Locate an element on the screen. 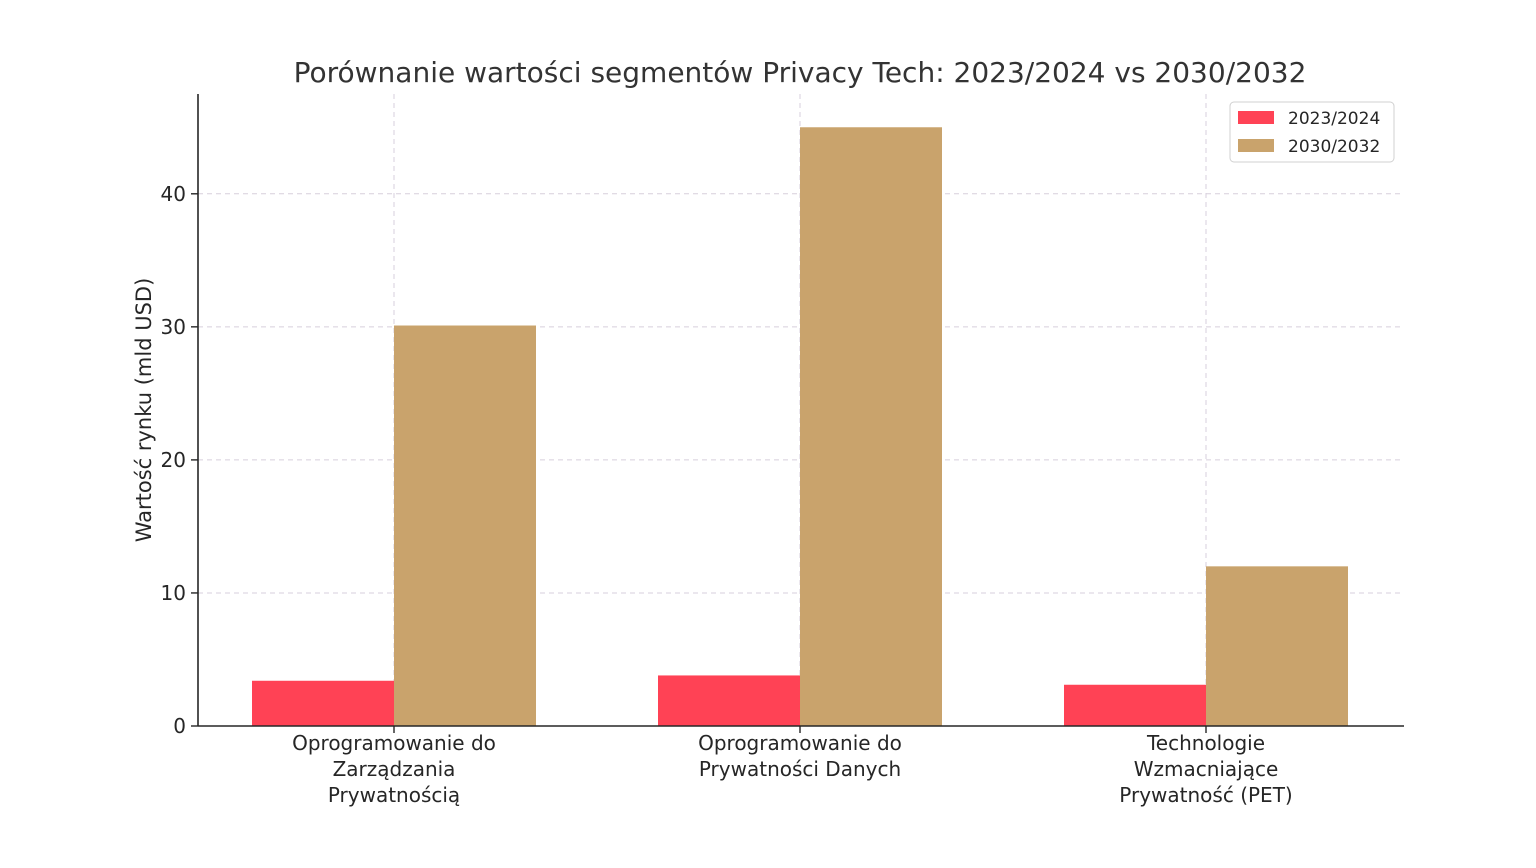  legend: 2023/2024 2030/2032 is located at coordinates (1312, 132).